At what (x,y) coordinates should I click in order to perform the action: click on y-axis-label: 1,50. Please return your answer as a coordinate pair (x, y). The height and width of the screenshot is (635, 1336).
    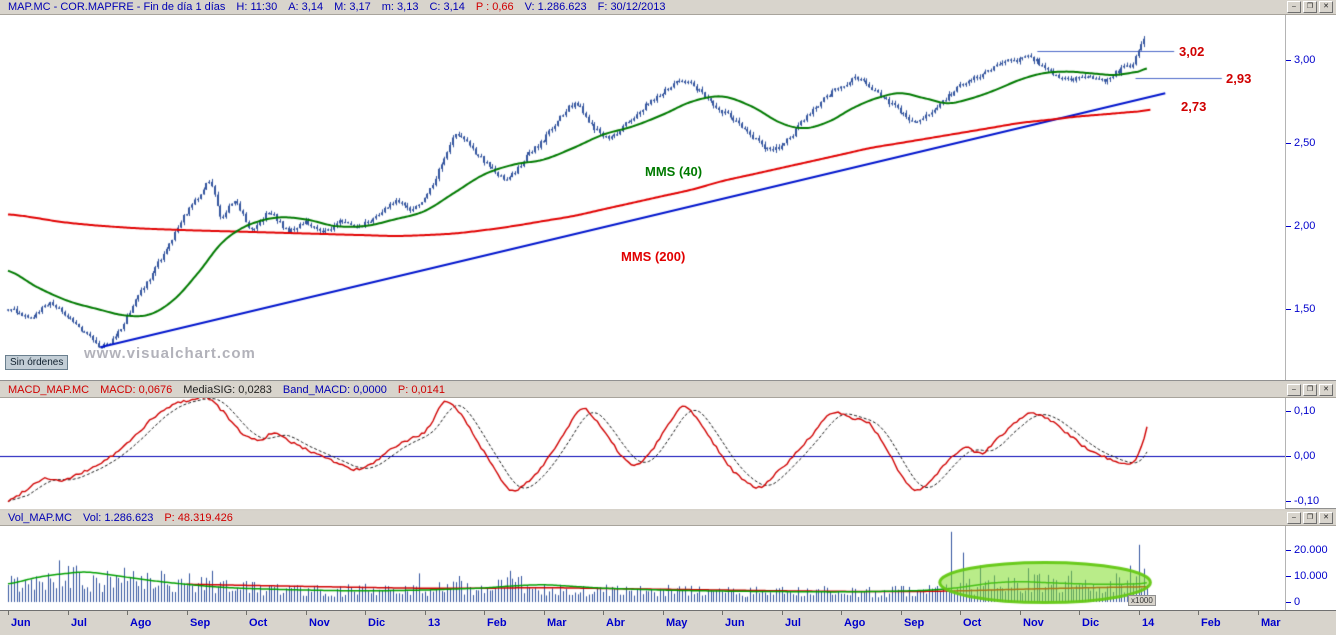
    Looking at the image, I should click on (1305, 309).